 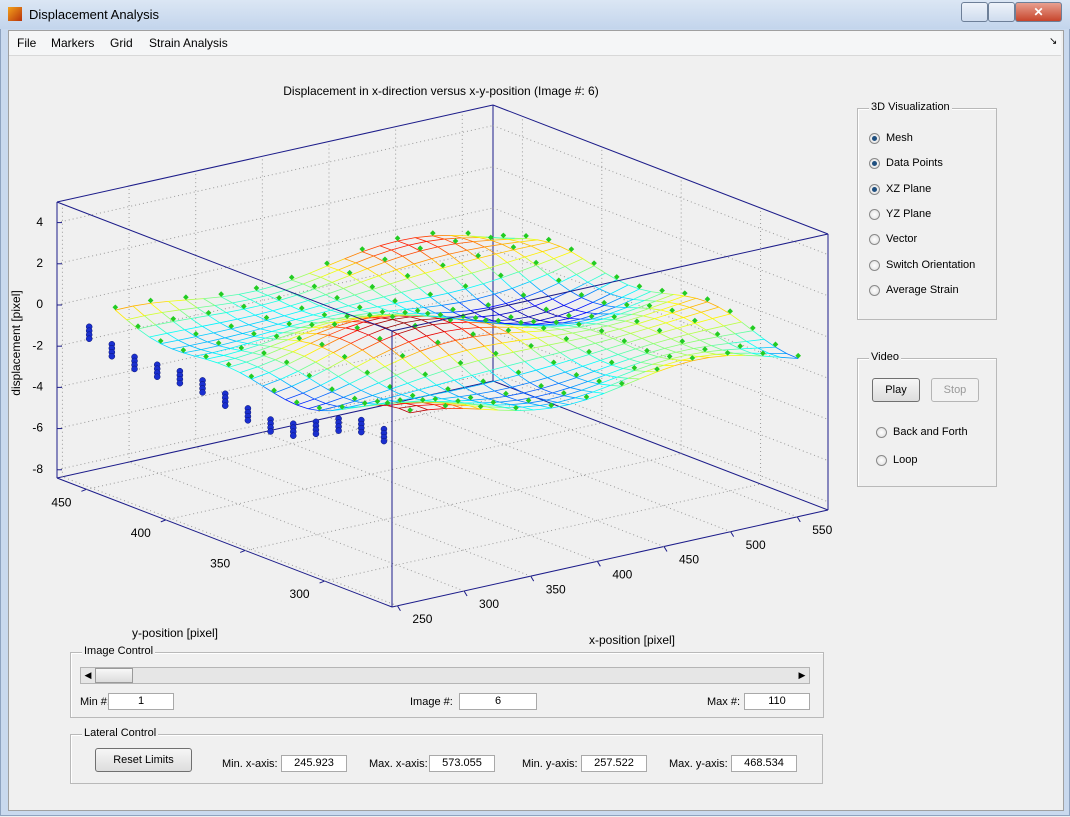 What do you see at coordinates (914, 163) in the screenshot?
I see `radio-label: Data Points` at bounding box center [914, 163].